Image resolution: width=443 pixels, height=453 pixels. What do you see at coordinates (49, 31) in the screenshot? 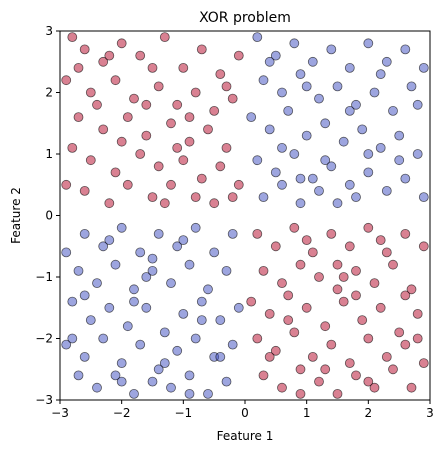
I see `y-tick-label: 3` at bounding box center [49, 31].